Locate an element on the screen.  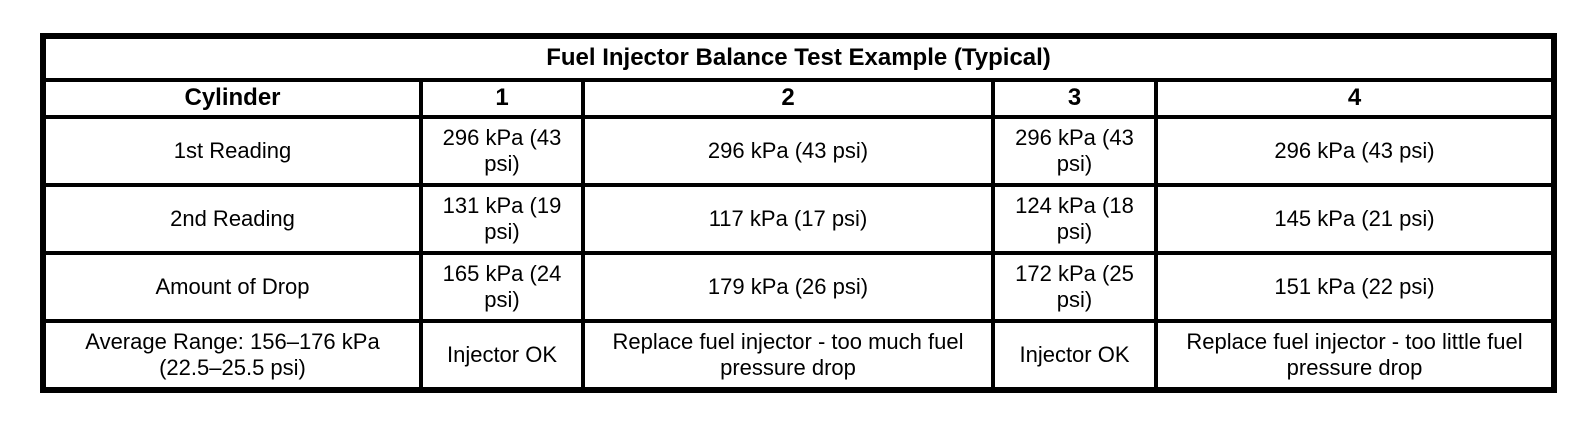
column-header-4: 4 is located at coordinates (1355, 98).